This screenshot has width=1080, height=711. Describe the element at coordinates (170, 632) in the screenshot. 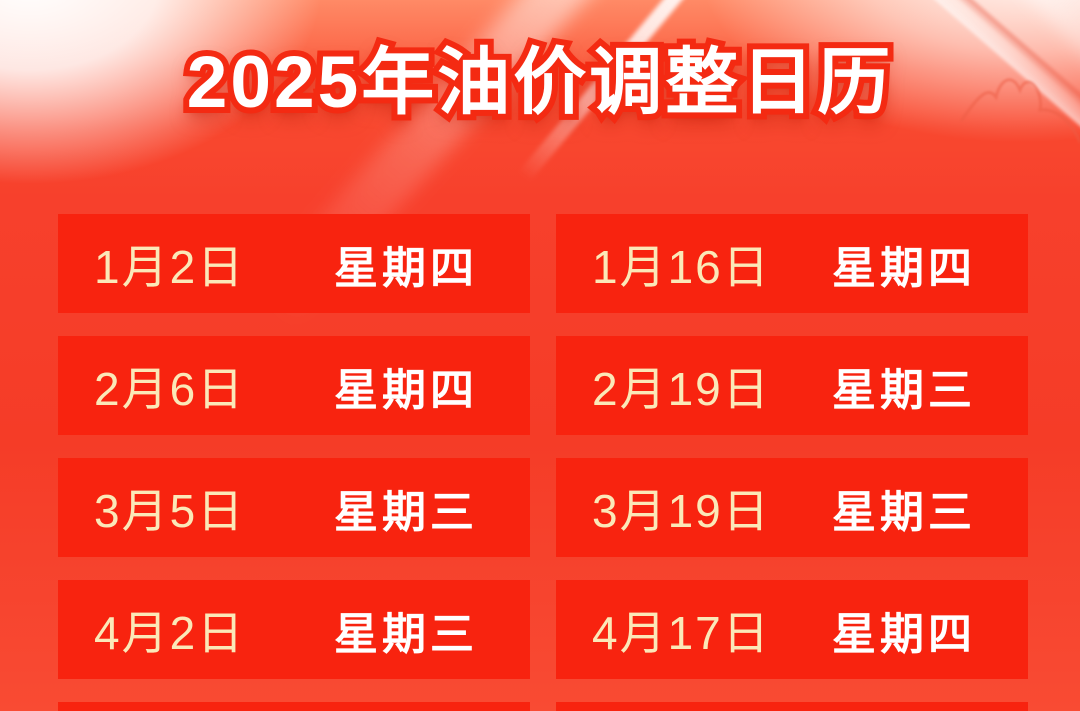

I see `adjustment-date: 4月2日` at that location.